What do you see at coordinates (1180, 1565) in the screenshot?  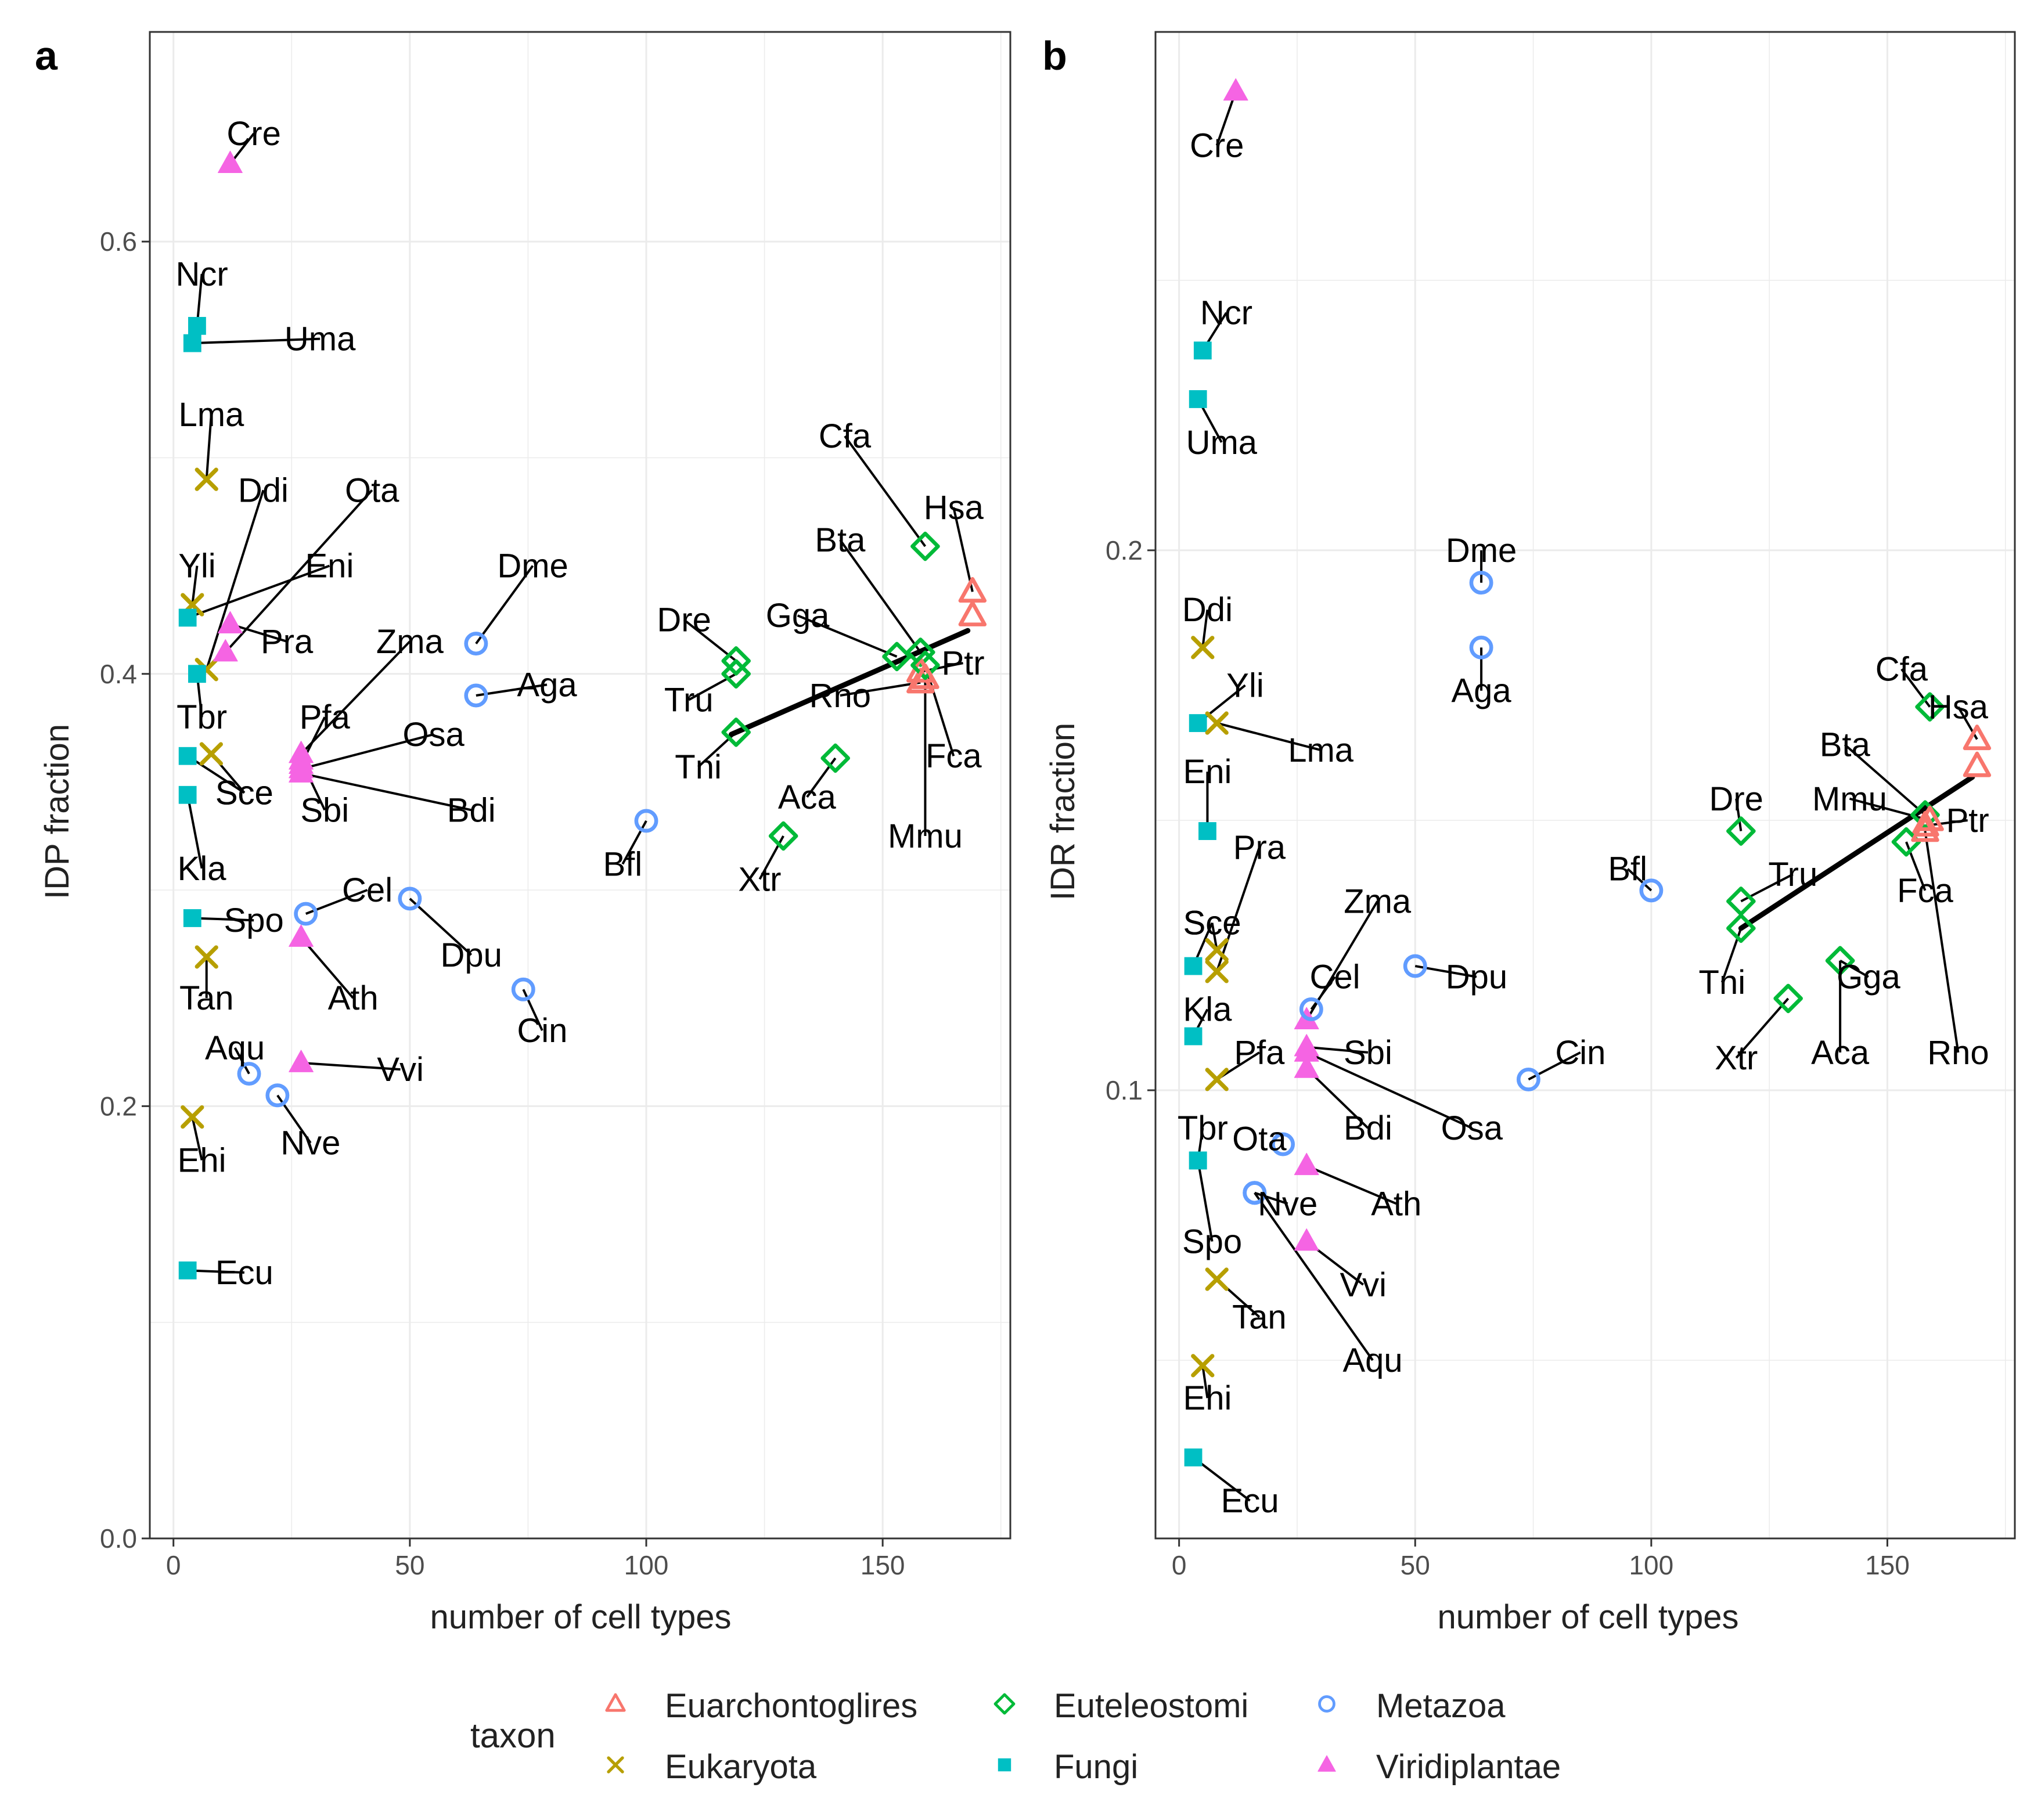 I see `x-tick-label: 0` at bounding box center [1180, 1565].